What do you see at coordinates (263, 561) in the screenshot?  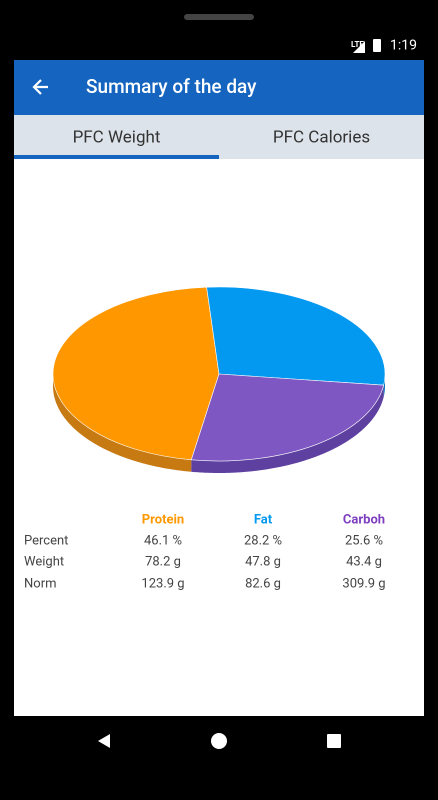 I see `table-cell: 47.8 g` at bounding box center [263, 561].